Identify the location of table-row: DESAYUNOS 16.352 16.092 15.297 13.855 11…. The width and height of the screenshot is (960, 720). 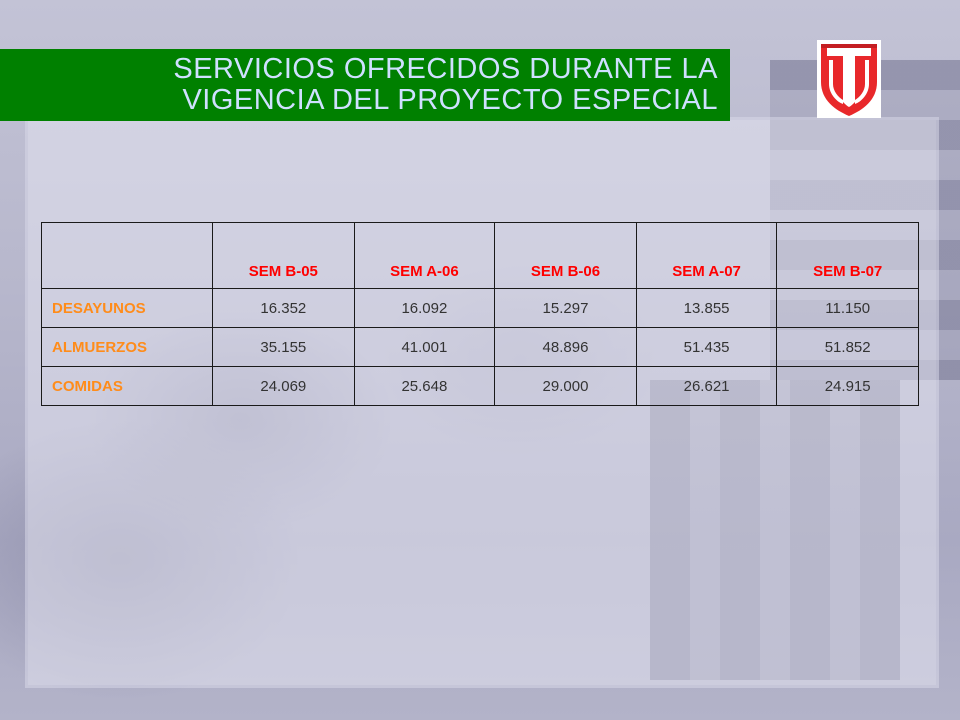
(480, 308).